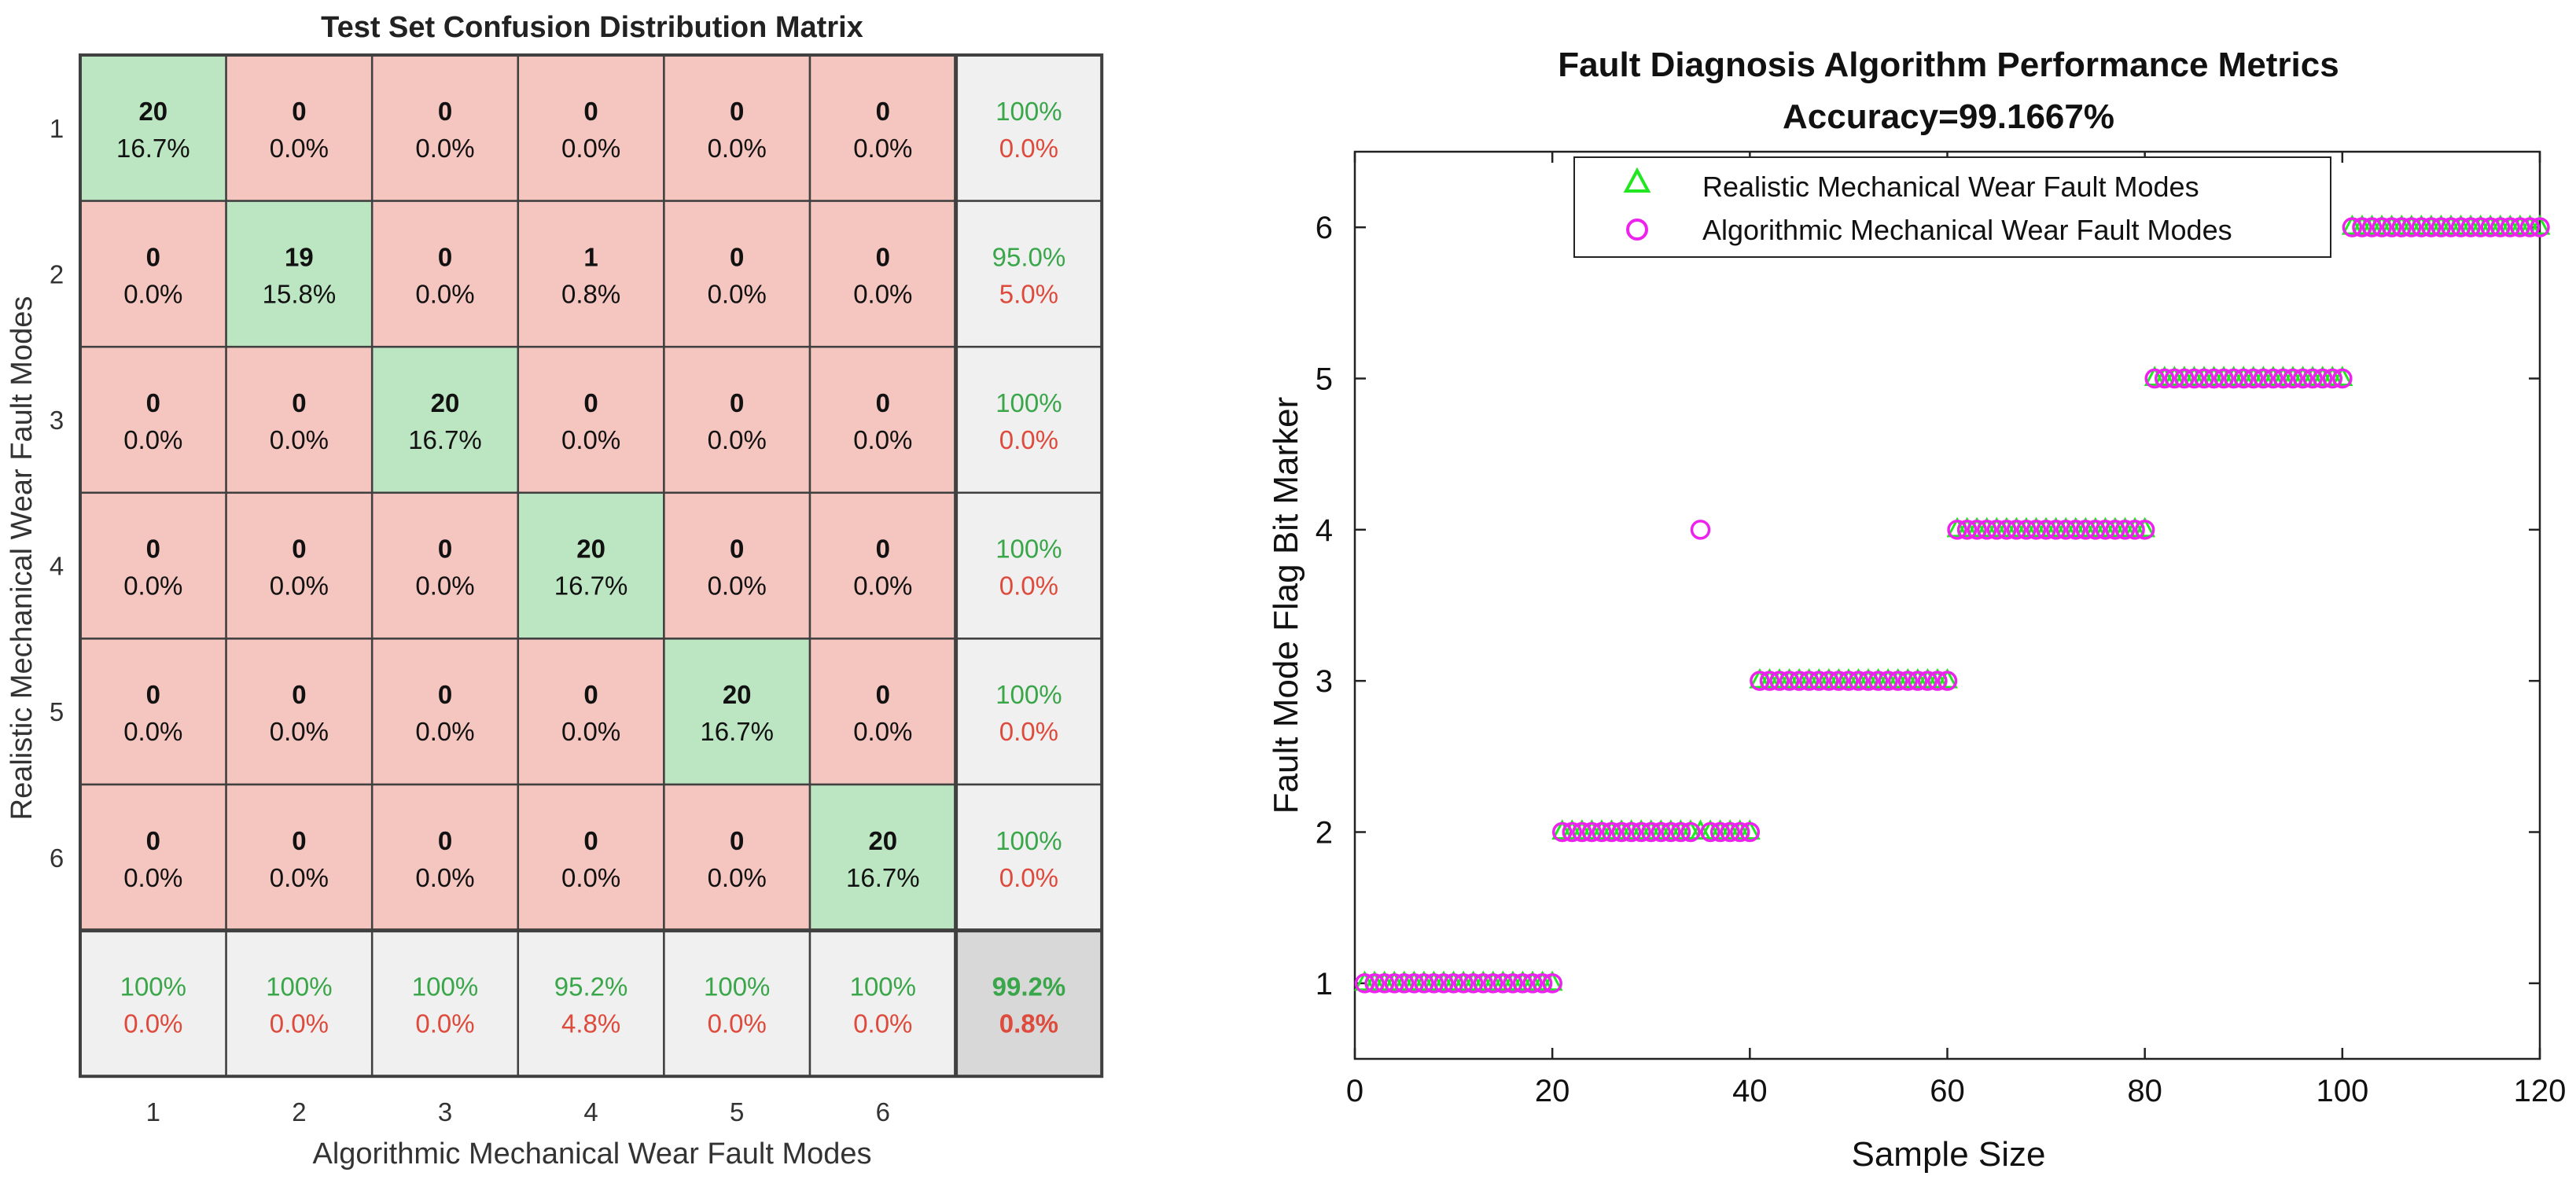  Describe the element at coordinates (1324, 681) in the screenshot. I see `y-tick-label: 3` at that location.